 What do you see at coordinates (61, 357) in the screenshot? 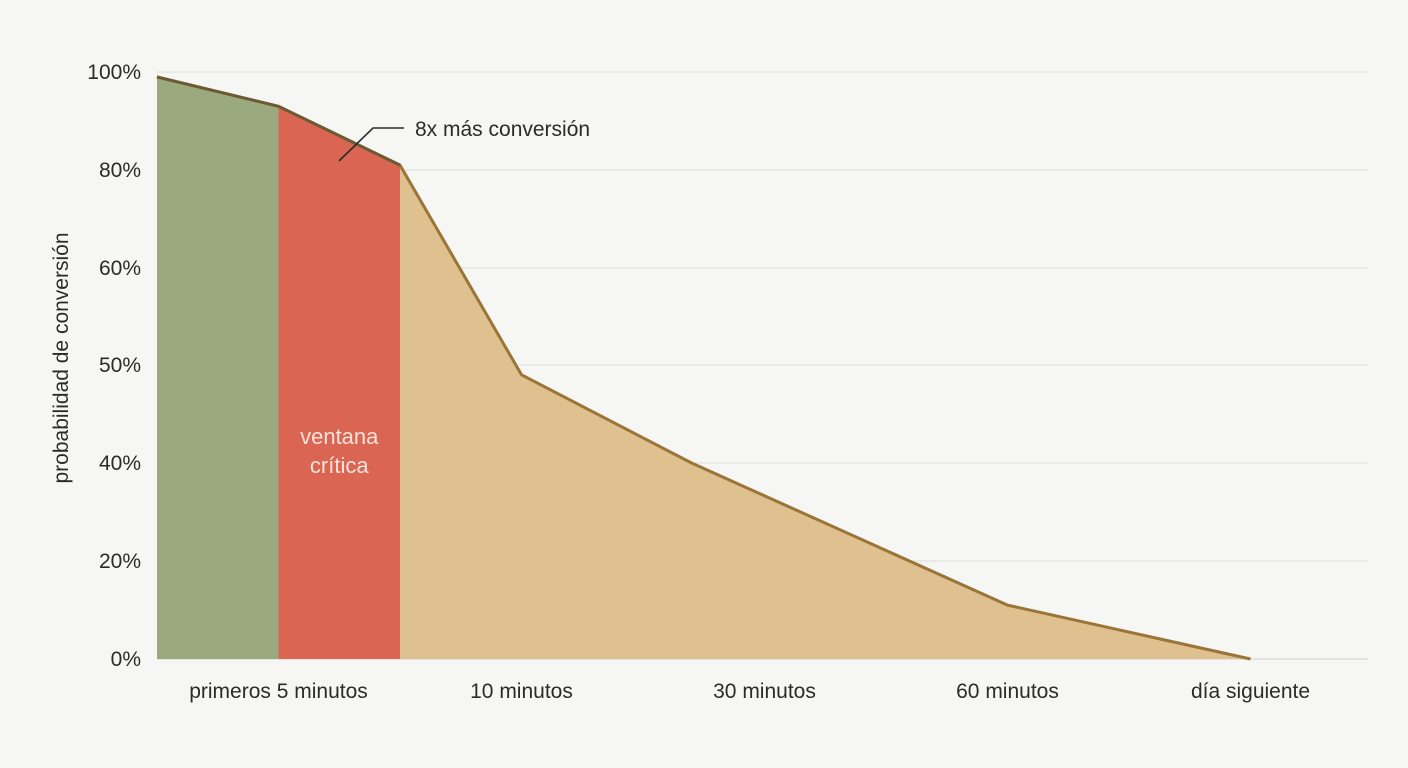
I see `y-axis-title: probabilidad de conversión` at bounding box center [61, 357].